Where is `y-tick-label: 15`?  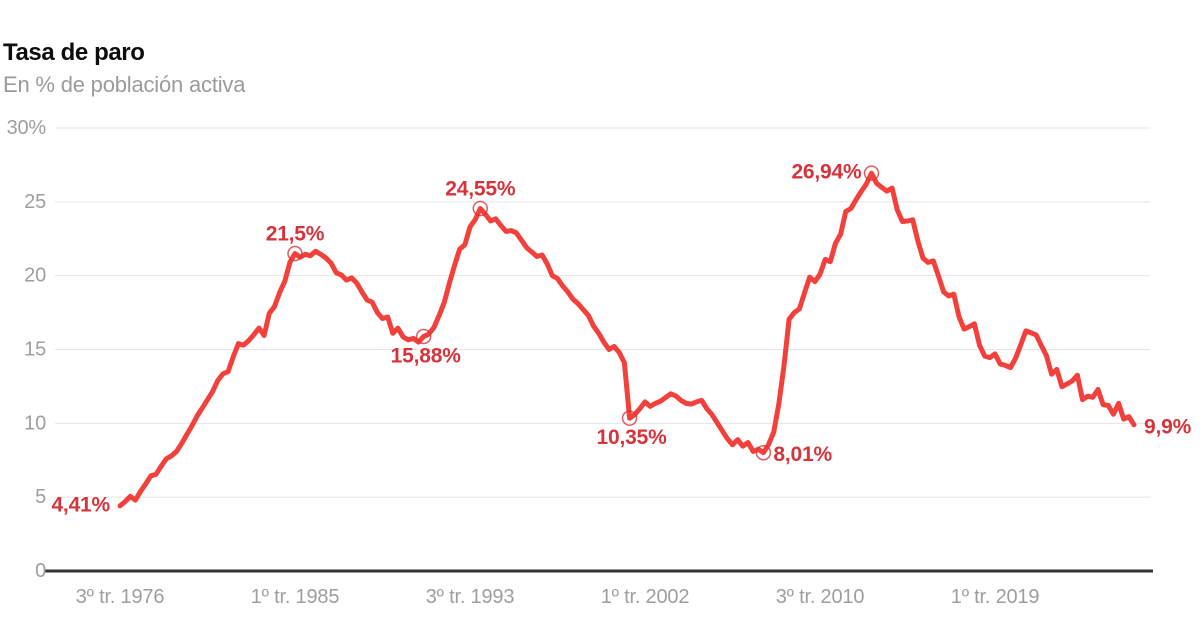 y-tick-label: 15 is located at coordinates (35, 350).